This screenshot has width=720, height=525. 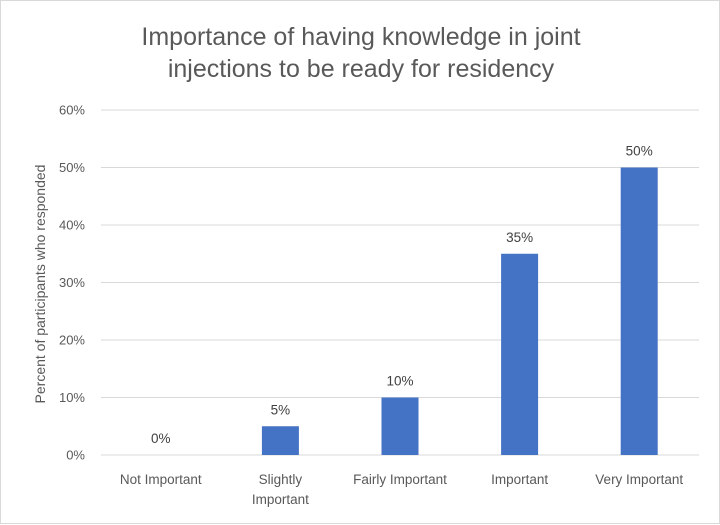 What do you see at coordinates (72, 110) in the screenshot?
I see `y-tick-label: 60%` at bounding box center [72, 110].